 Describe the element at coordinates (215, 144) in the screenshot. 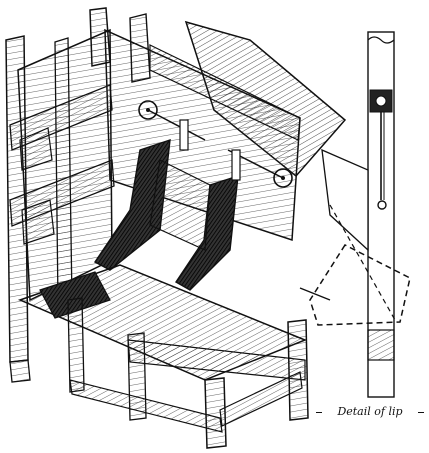

I see `gate-mechanism` at that location.